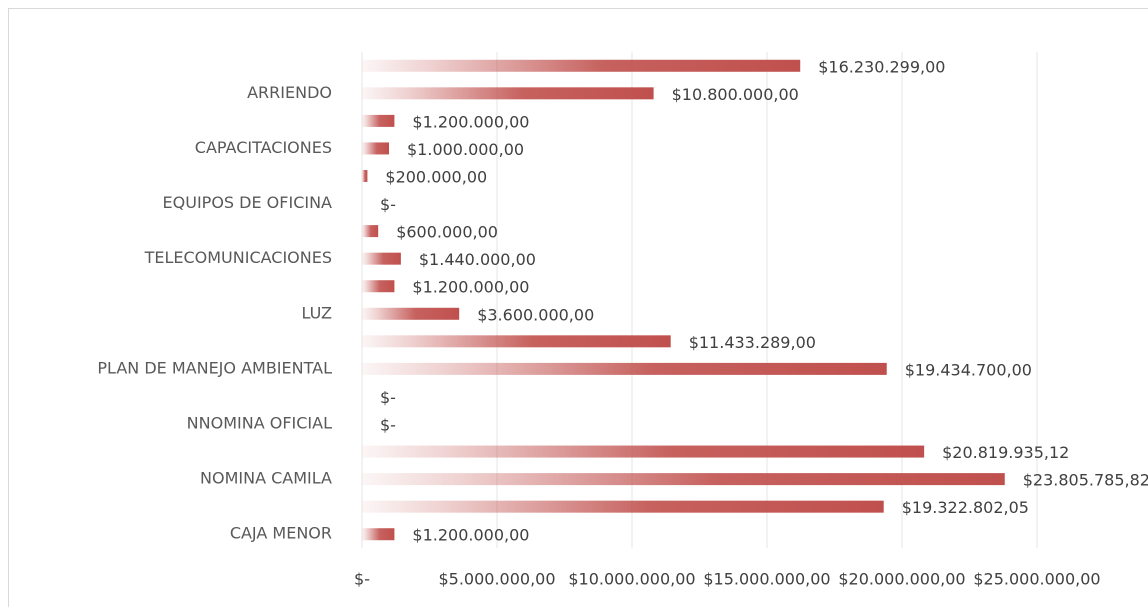 This screenshot has height=607, width=1148. What do you see at coordinates (881, 66) in the screenshot?
I see `value-label: $16.230.299,00` at bounding box center [881, 66].